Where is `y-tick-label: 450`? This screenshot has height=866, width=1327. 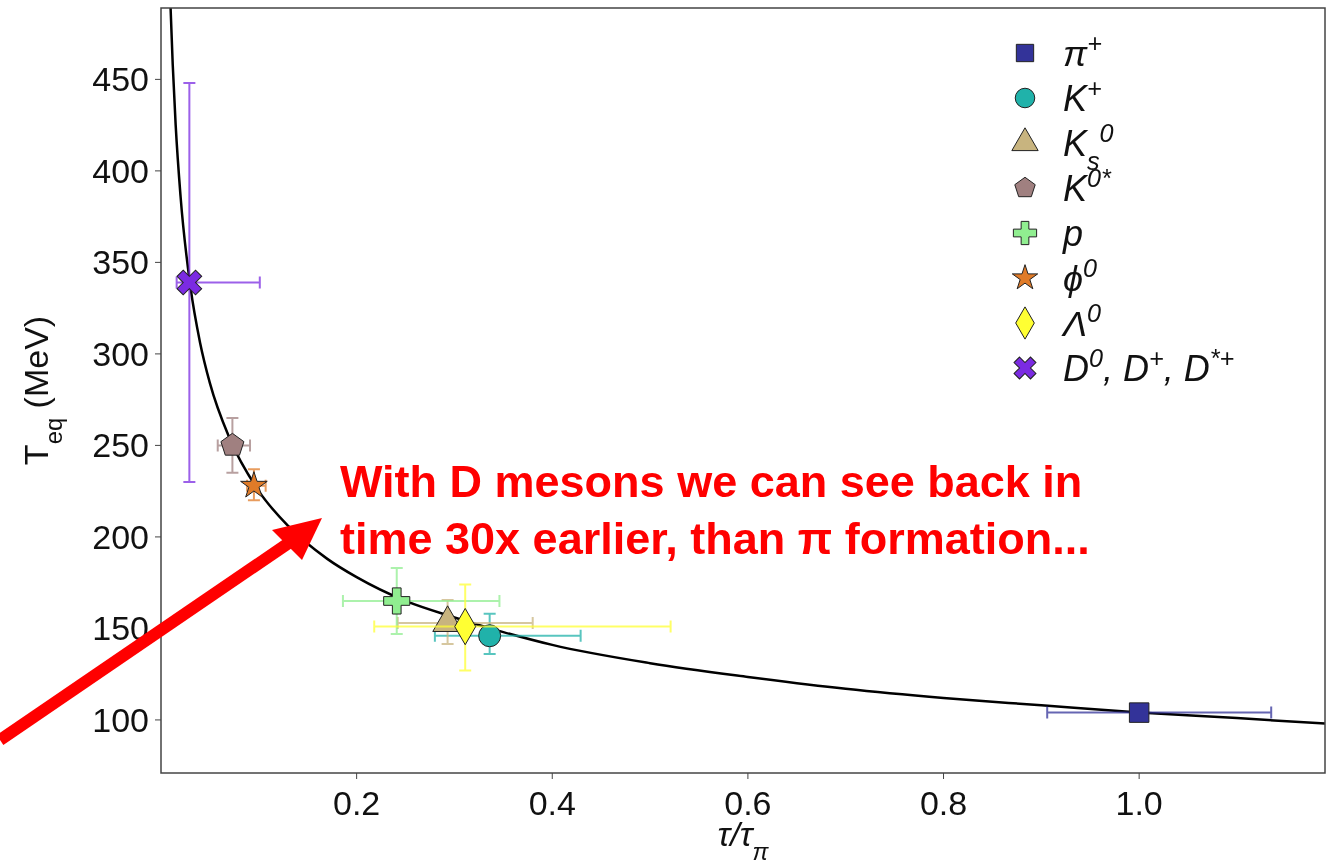 y-tick-label: 450 is located at coordinates (120, 79).